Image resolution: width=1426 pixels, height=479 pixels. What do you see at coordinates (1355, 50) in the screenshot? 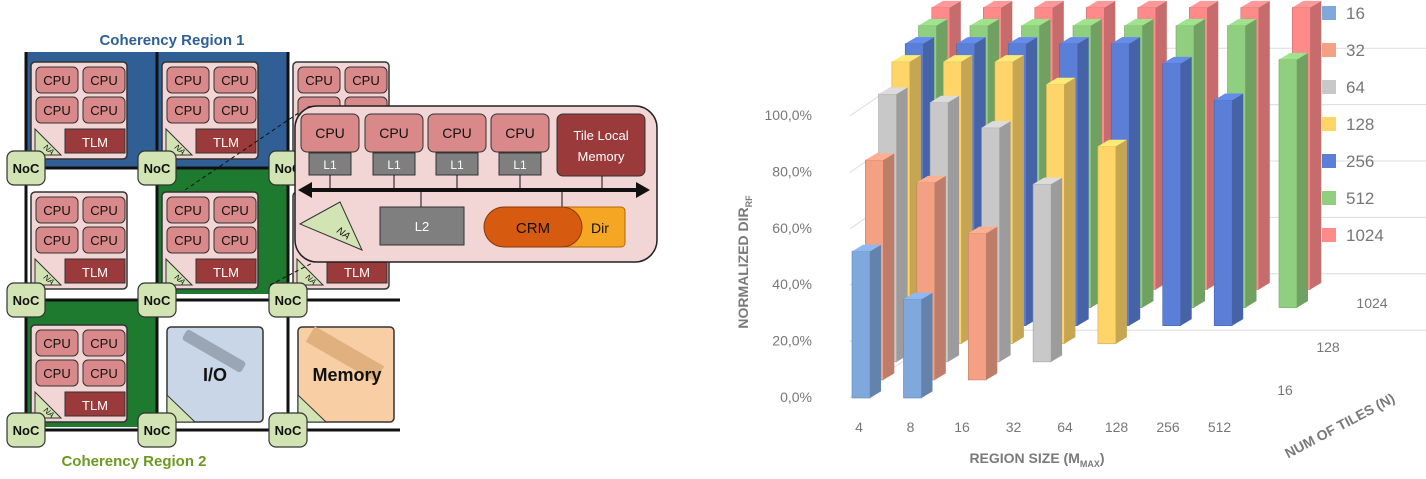
I see `legend-label: 32` at bounding box center [1355, 50].